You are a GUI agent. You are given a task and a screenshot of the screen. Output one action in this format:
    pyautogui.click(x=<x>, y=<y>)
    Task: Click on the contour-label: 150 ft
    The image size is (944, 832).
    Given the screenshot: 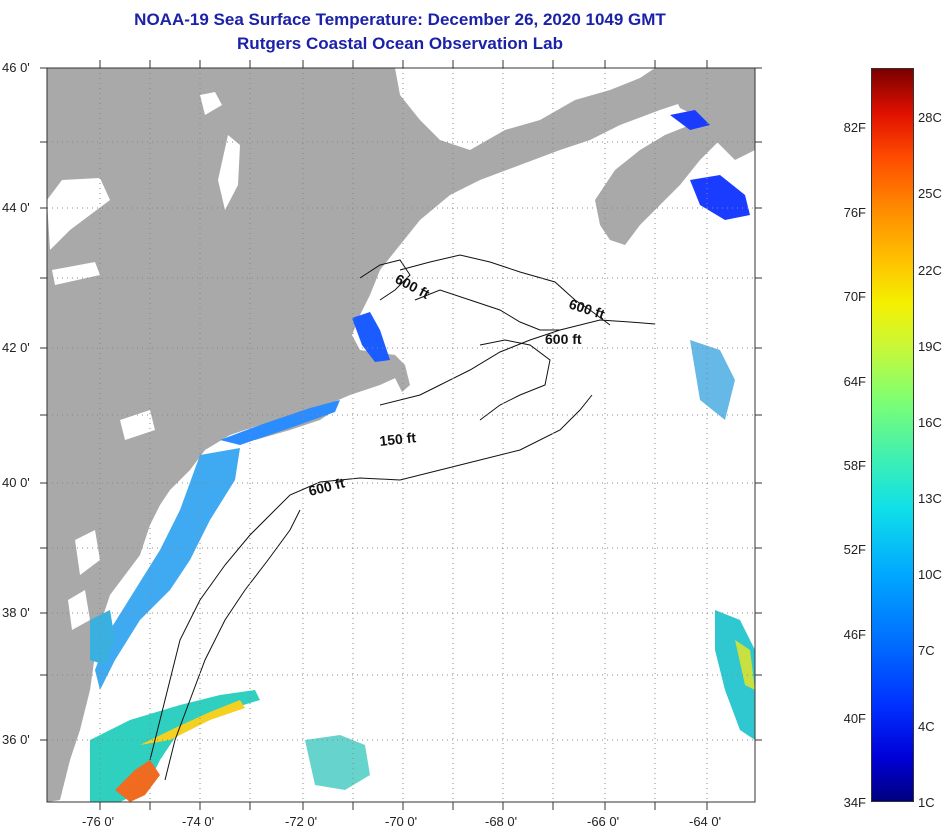 What is the action you would take?
    pyautogui.click(x=398, y=439)
    